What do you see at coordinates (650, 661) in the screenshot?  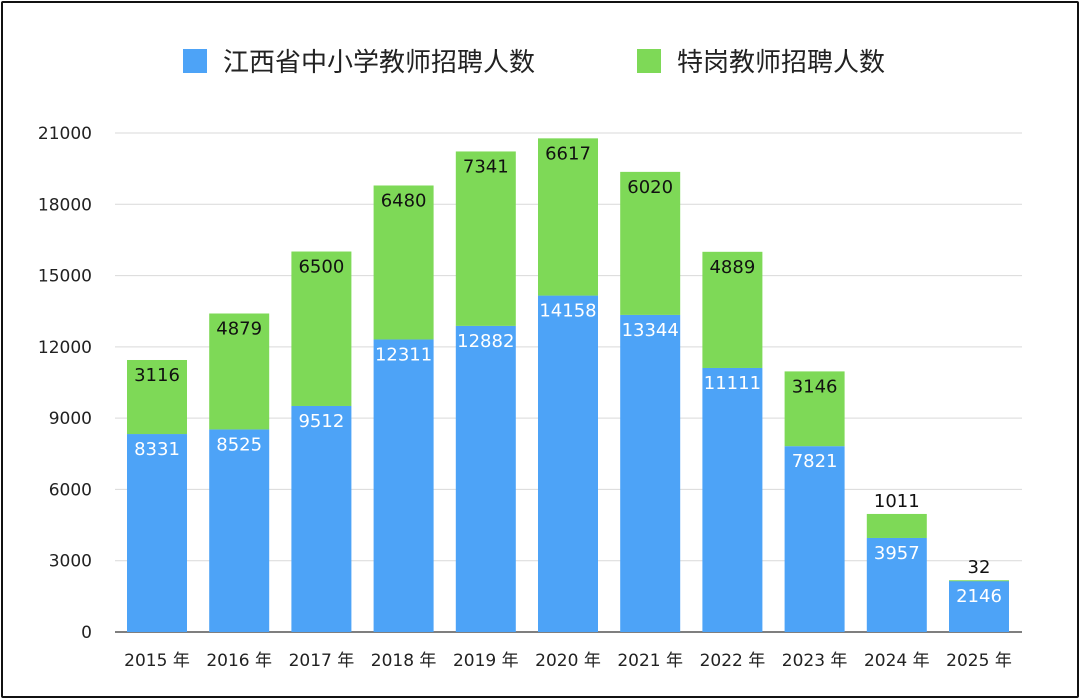 I see `x-tick-label: 2021 年` at bounding box center [650, 661].